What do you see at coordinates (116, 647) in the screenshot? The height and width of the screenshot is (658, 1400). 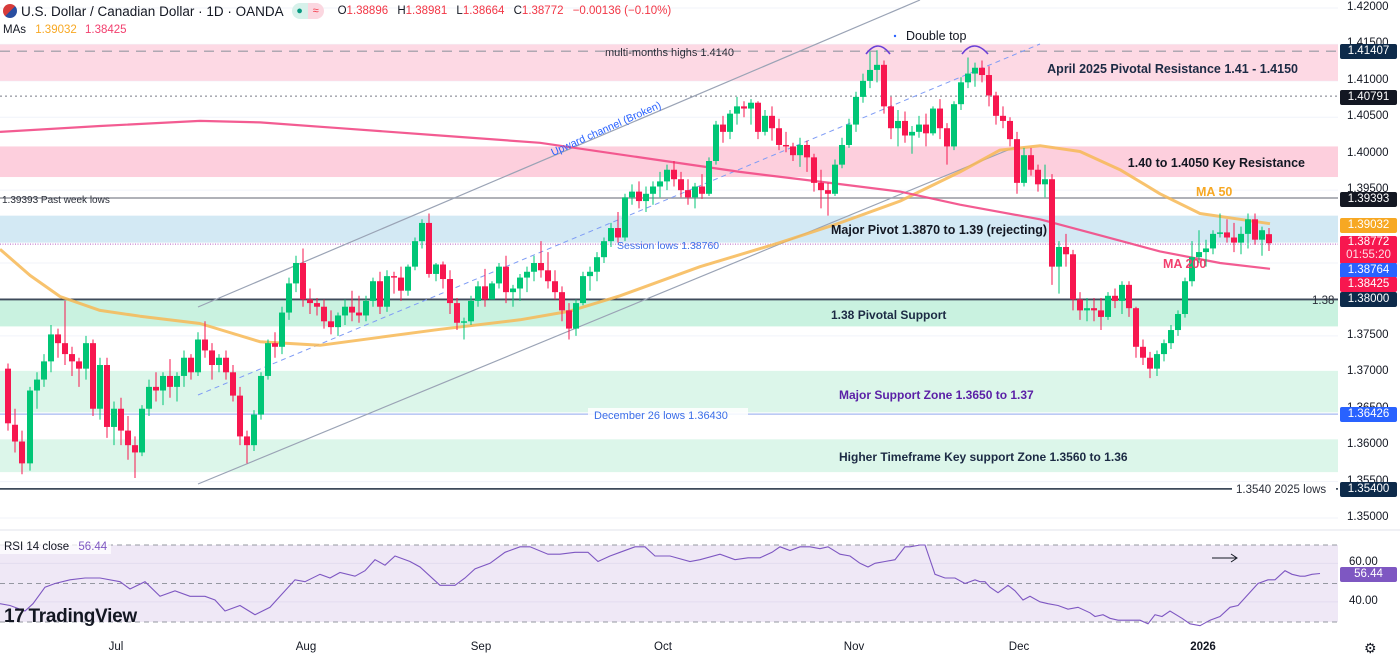 I see `time-tick: Jul` at bounding box center [116, 647].